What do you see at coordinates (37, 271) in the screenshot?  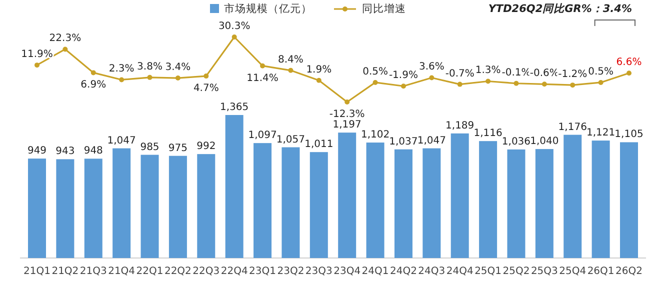 I see `x-tick-label: 21Q1` at bounding box center [37, 271].